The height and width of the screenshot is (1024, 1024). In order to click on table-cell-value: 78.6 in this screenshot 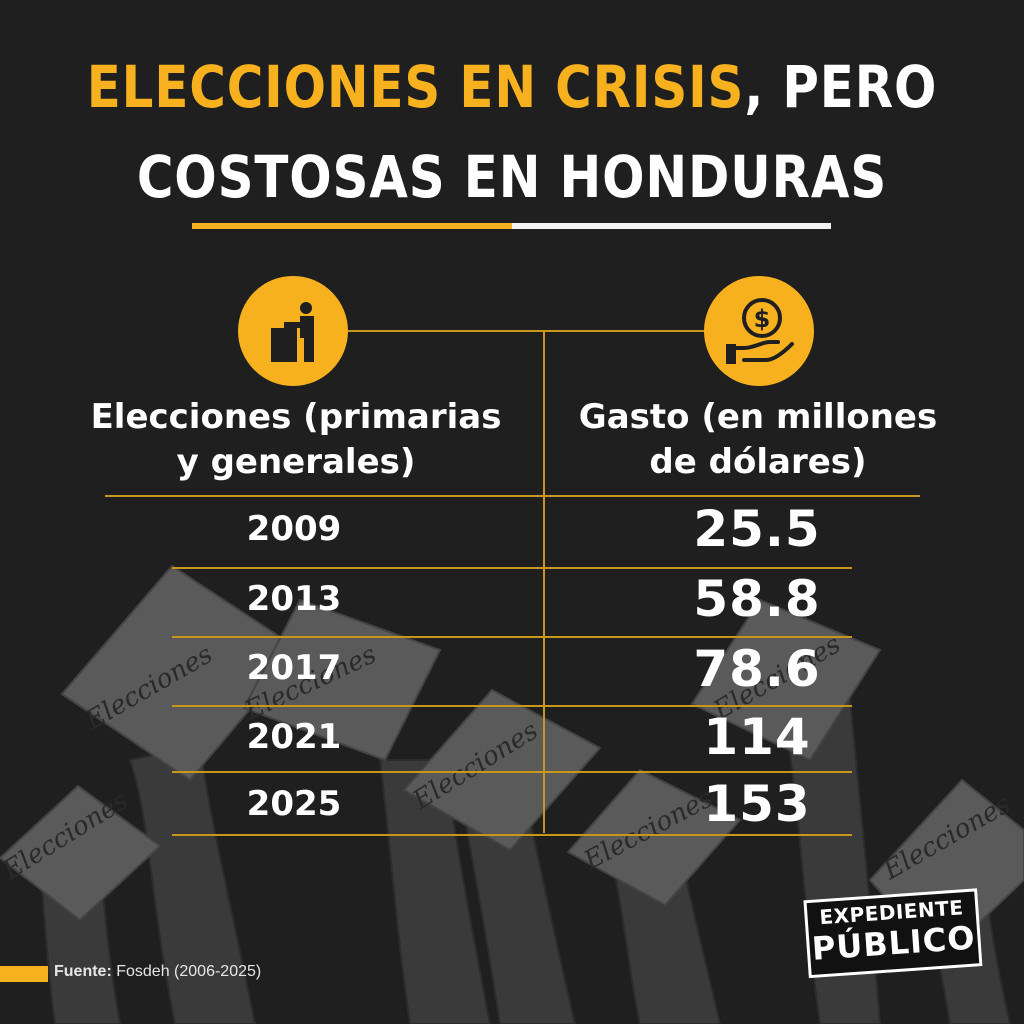, I will do `click(757, 669)`.